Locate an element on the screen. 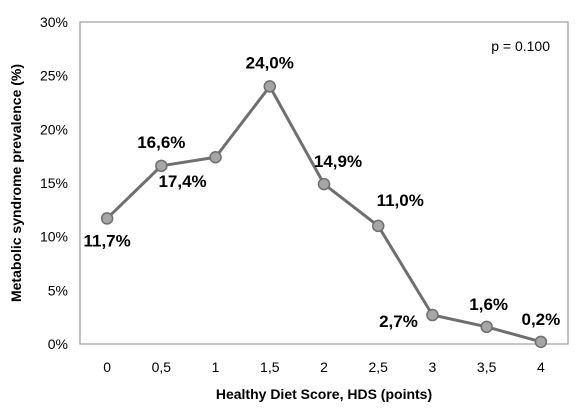 The width and height of the screenshot is (582, 416). y-axis-ticks: 0% 5% 10% 15% 20% 25% 30% is located at coordinates (54, 183).